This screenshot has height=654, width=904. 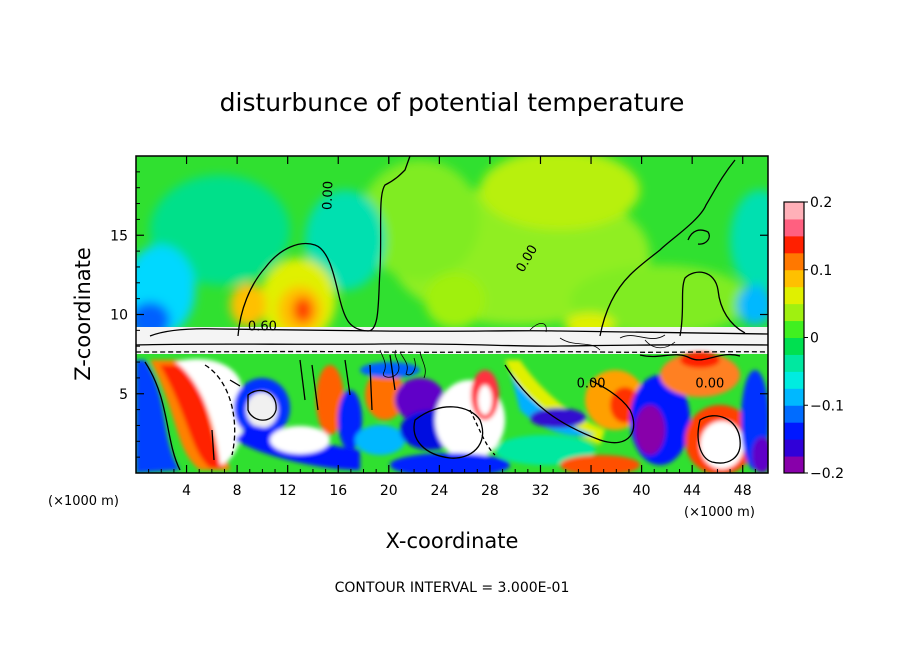 I want to click on y-tick-label: 15, so click(x=119, y=236).